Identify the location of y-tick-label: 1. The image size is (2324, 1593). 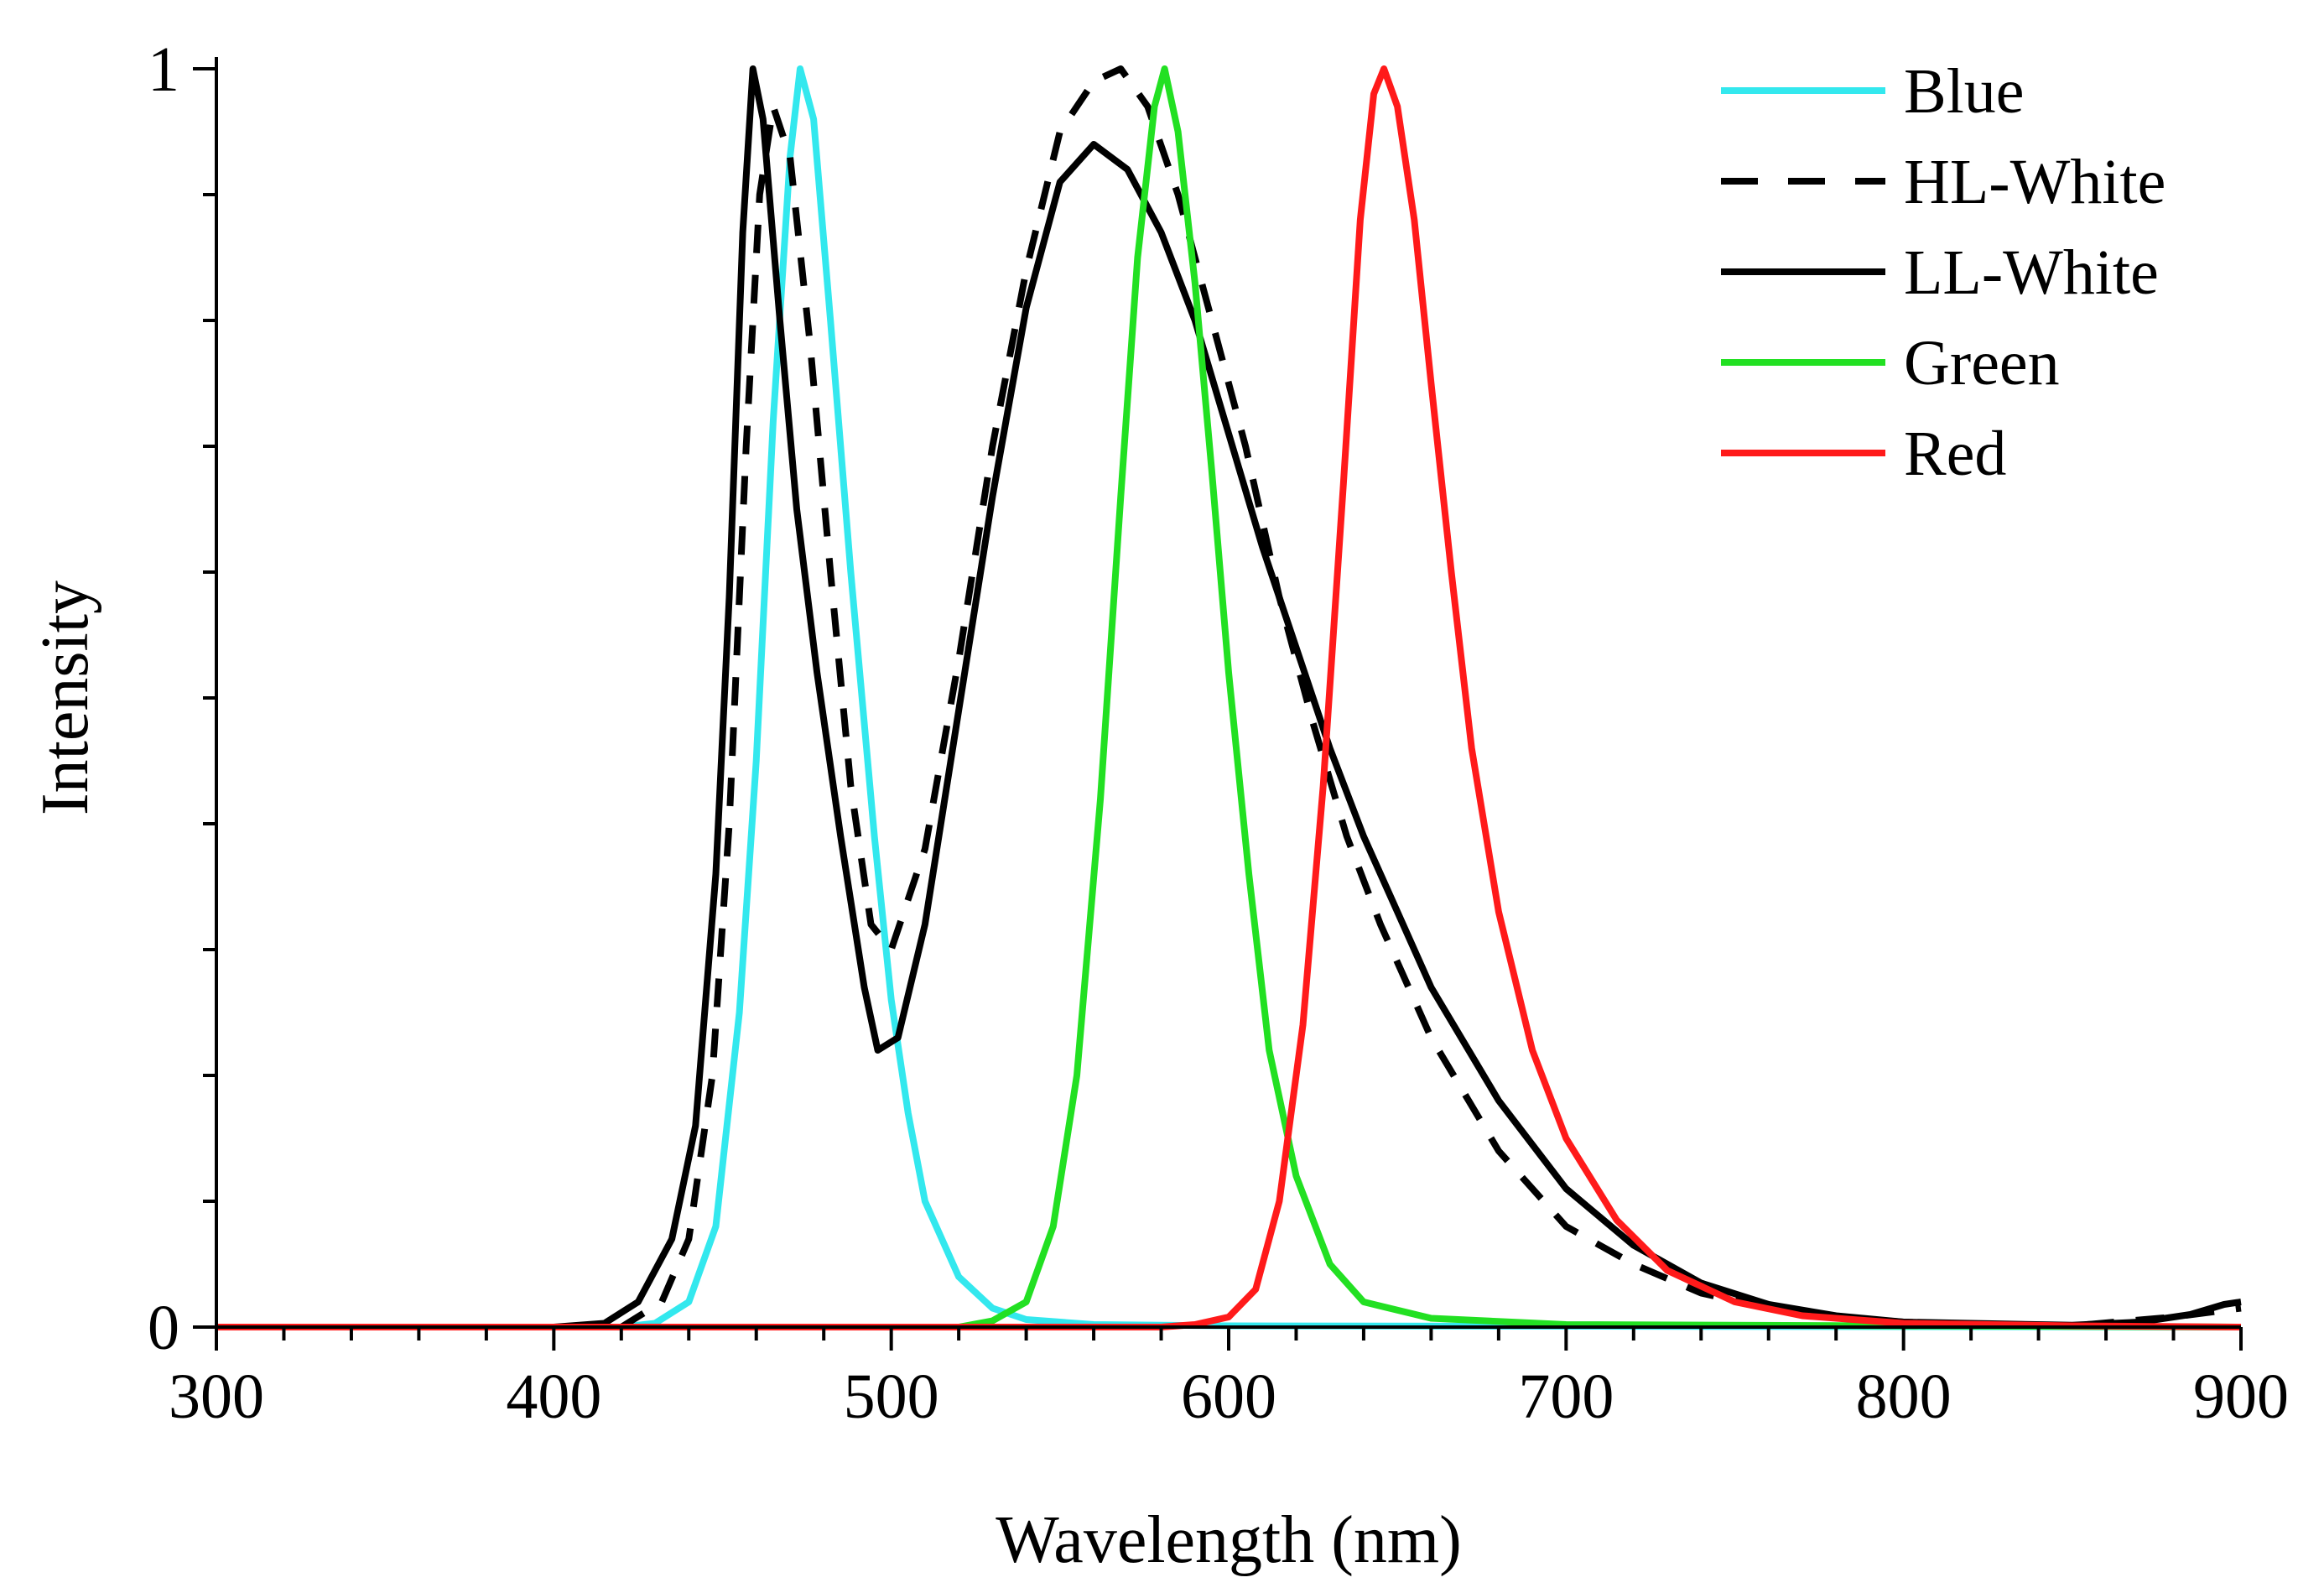
(163, 69).